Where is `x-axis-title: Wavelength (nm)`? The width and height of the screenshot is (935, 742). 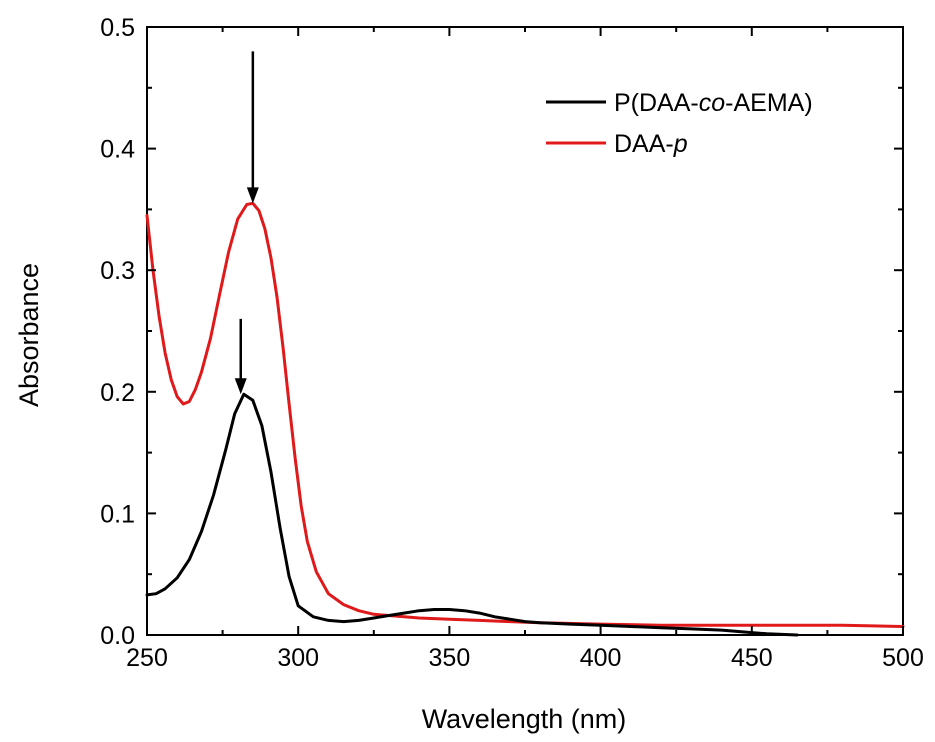 x-axis-title: Wavelength (nm) is located at coordinates (524, 719).